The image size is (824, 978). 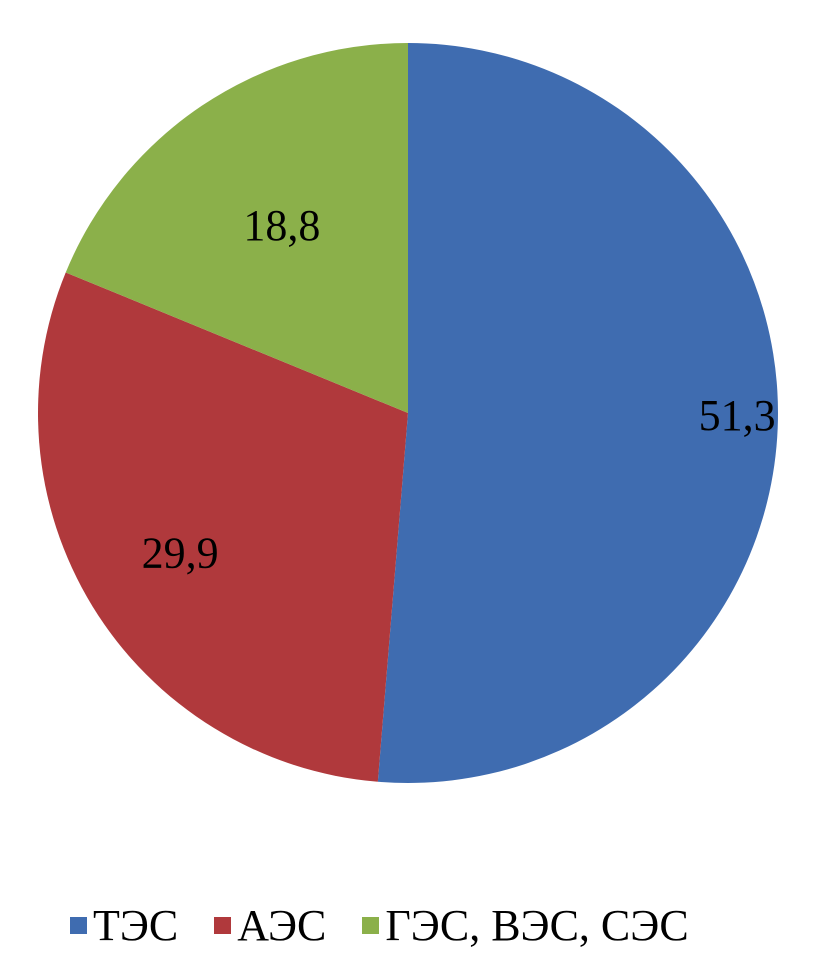 What do you see at coordinates (281, 225) in the screenshot?
I see `data-label: 18,8` at bounding box center [281, 225].